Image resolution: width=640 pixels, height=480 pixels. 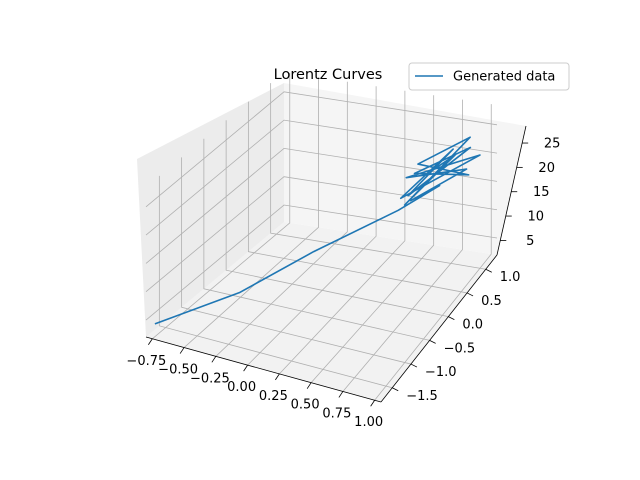 I want to click on x-tick-label: 0.25, so click(x=273, y=396).